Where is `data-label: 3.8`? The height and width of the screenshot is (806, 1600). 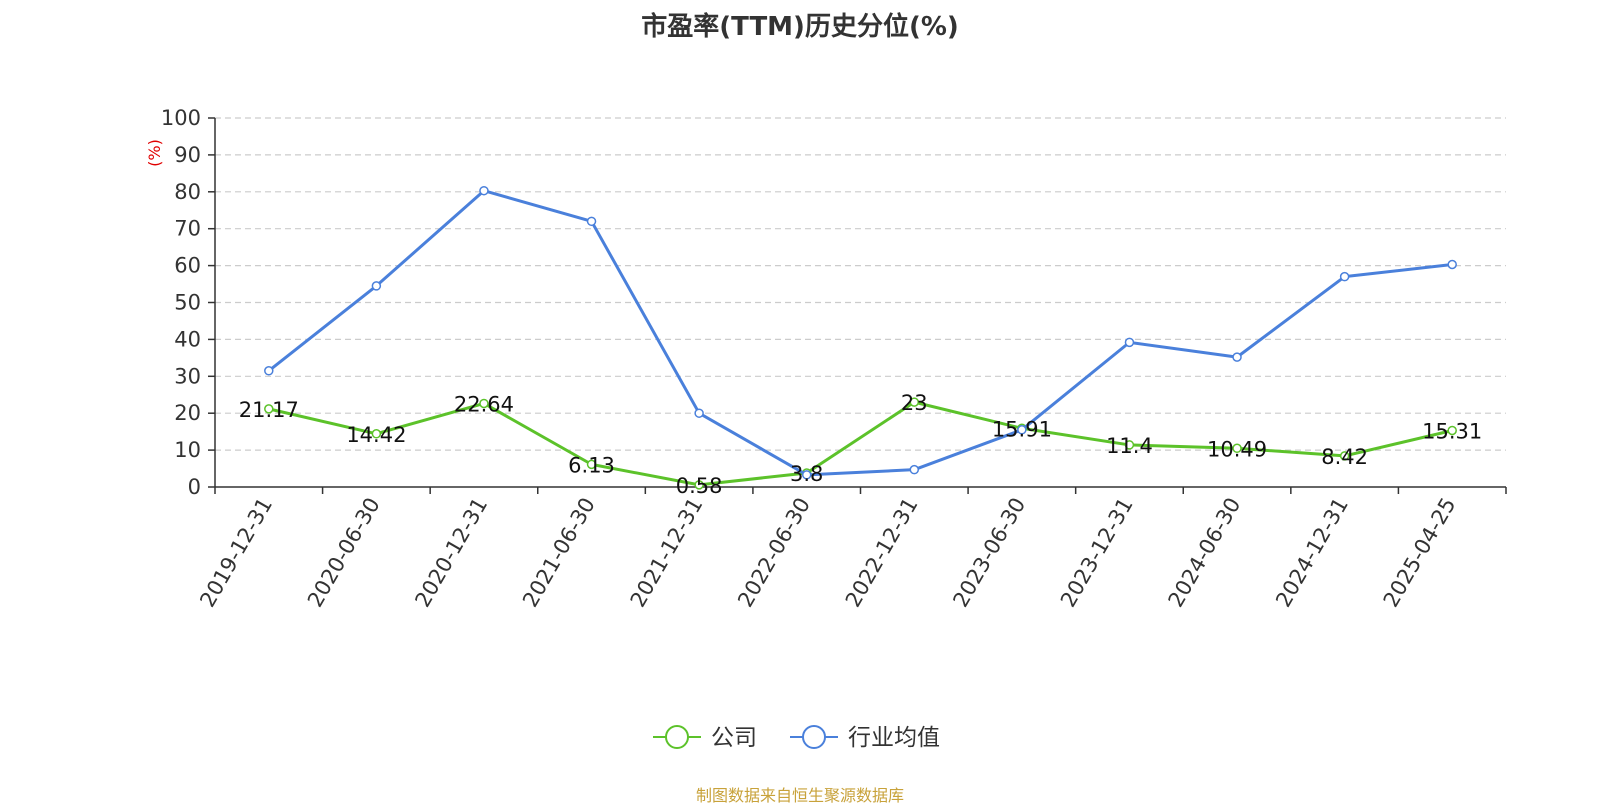
data-label: 3.8 is located at coordinates (806, 474).